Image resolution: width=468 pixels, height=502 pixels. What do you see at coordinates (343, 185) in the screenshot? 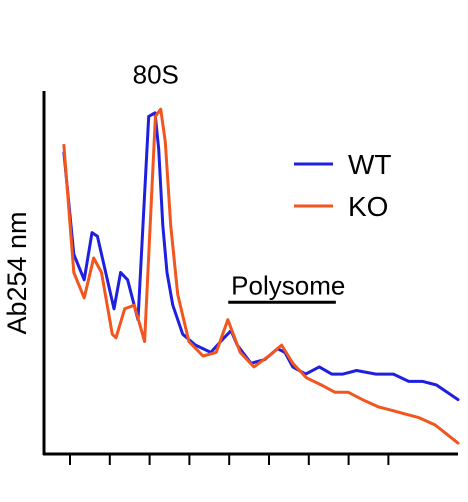
I see `legend: WT KO` at bounding box center [343, 185].